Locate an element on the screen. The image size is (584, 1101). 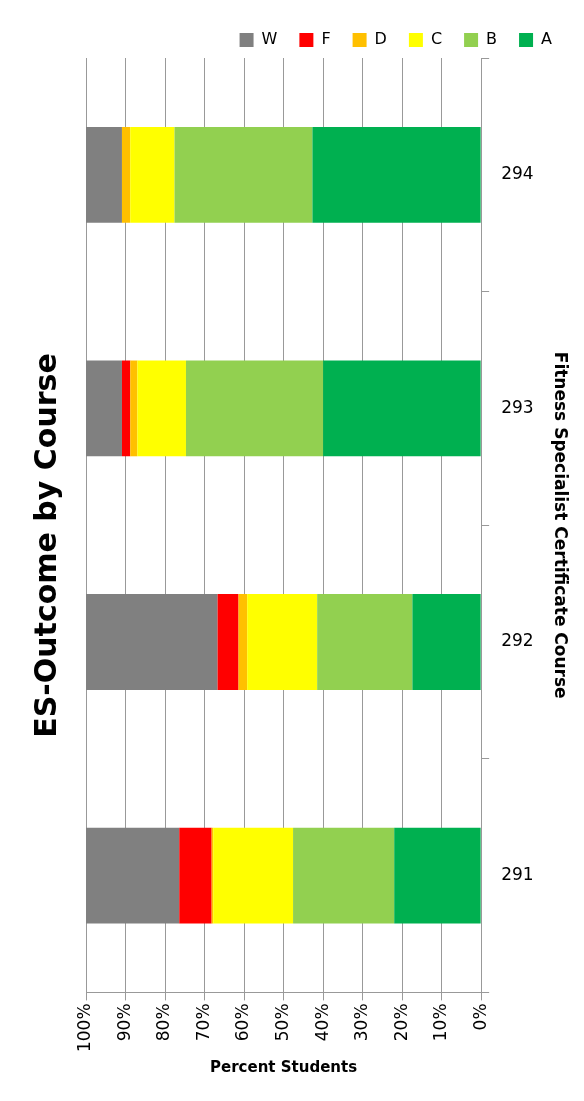
y-tick-label: 291 is located at coordinates (517, 874).